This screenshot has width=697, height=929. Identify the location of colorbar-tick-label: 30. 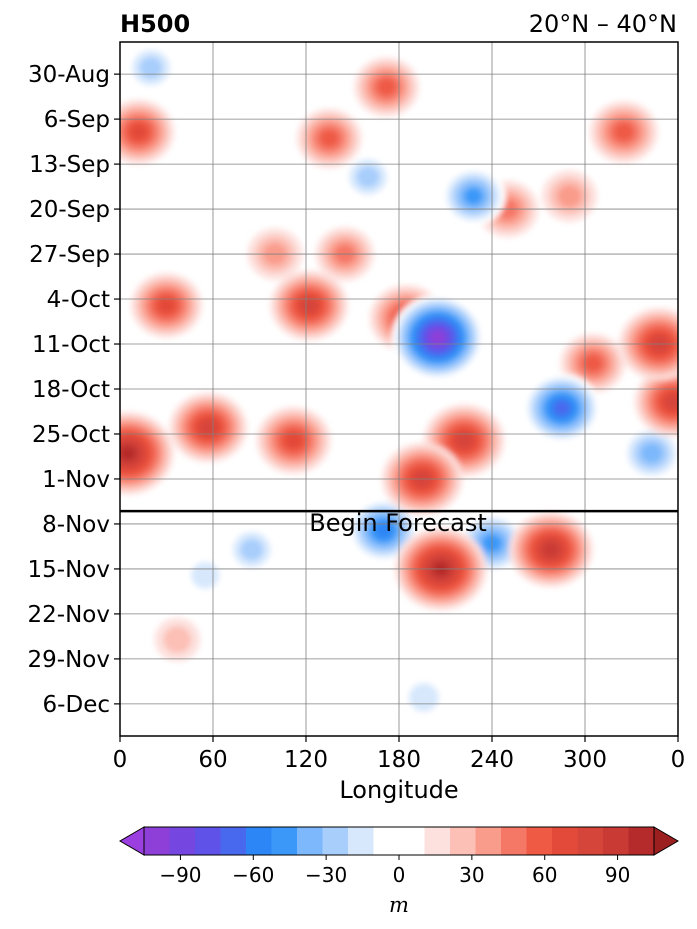
(471, 875).